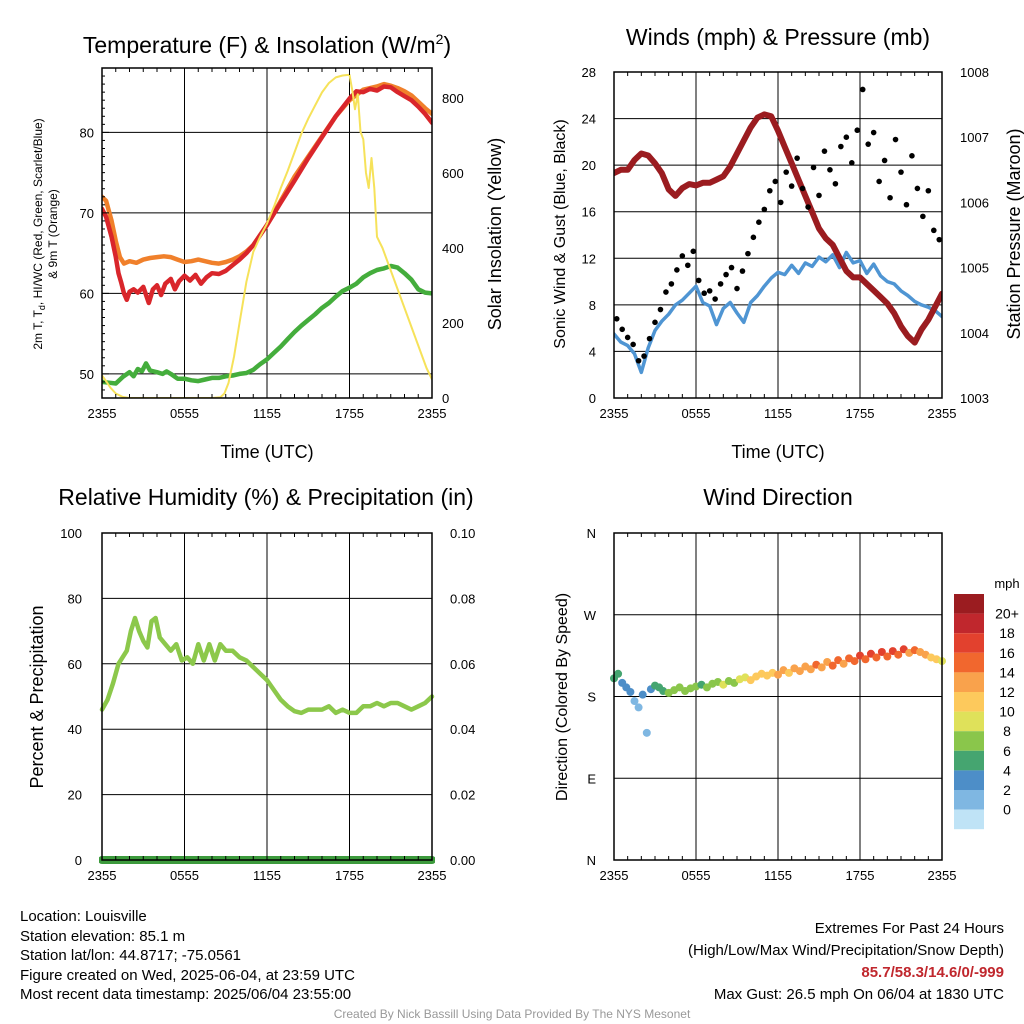 The width and height of the screenshot is (1024, 1024). What do you see at coordinates (909, 928) in the screenshot?
I see `extremes-heading: Extremes For Past 24 Hours` at bounding box center [909, 928].